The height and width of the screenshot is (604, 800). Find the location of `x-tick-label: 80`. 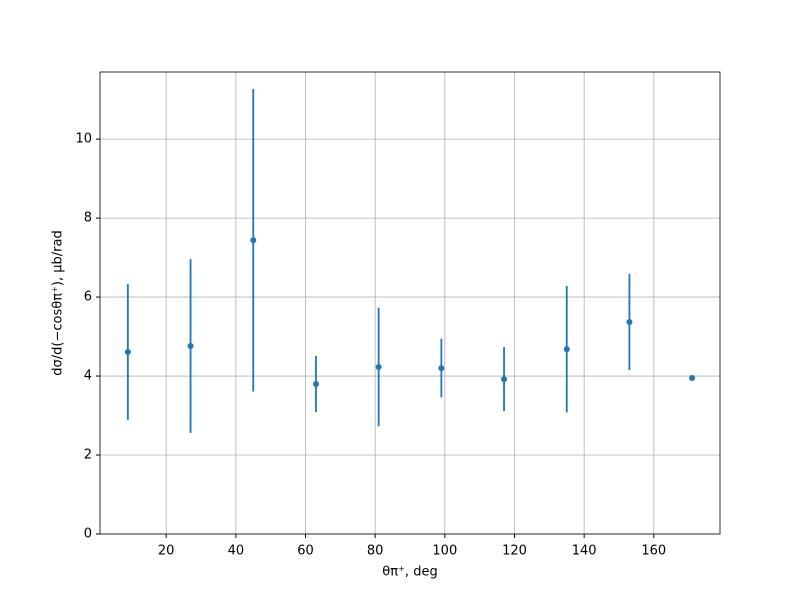

x-tick-label: 80 is located at coordinates (375, 551).